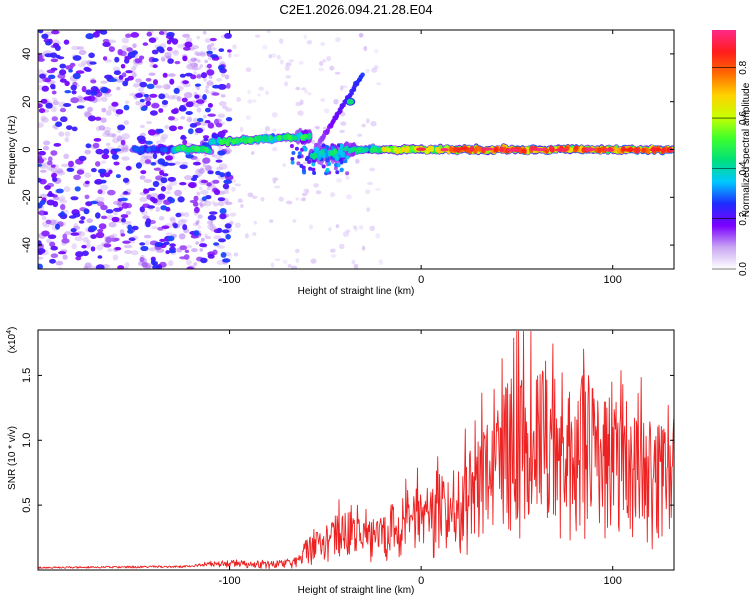  Describe the element at coordinates (743, 118) in the screenshot. I see `colorbar-tick-label: 0.6` at that location.